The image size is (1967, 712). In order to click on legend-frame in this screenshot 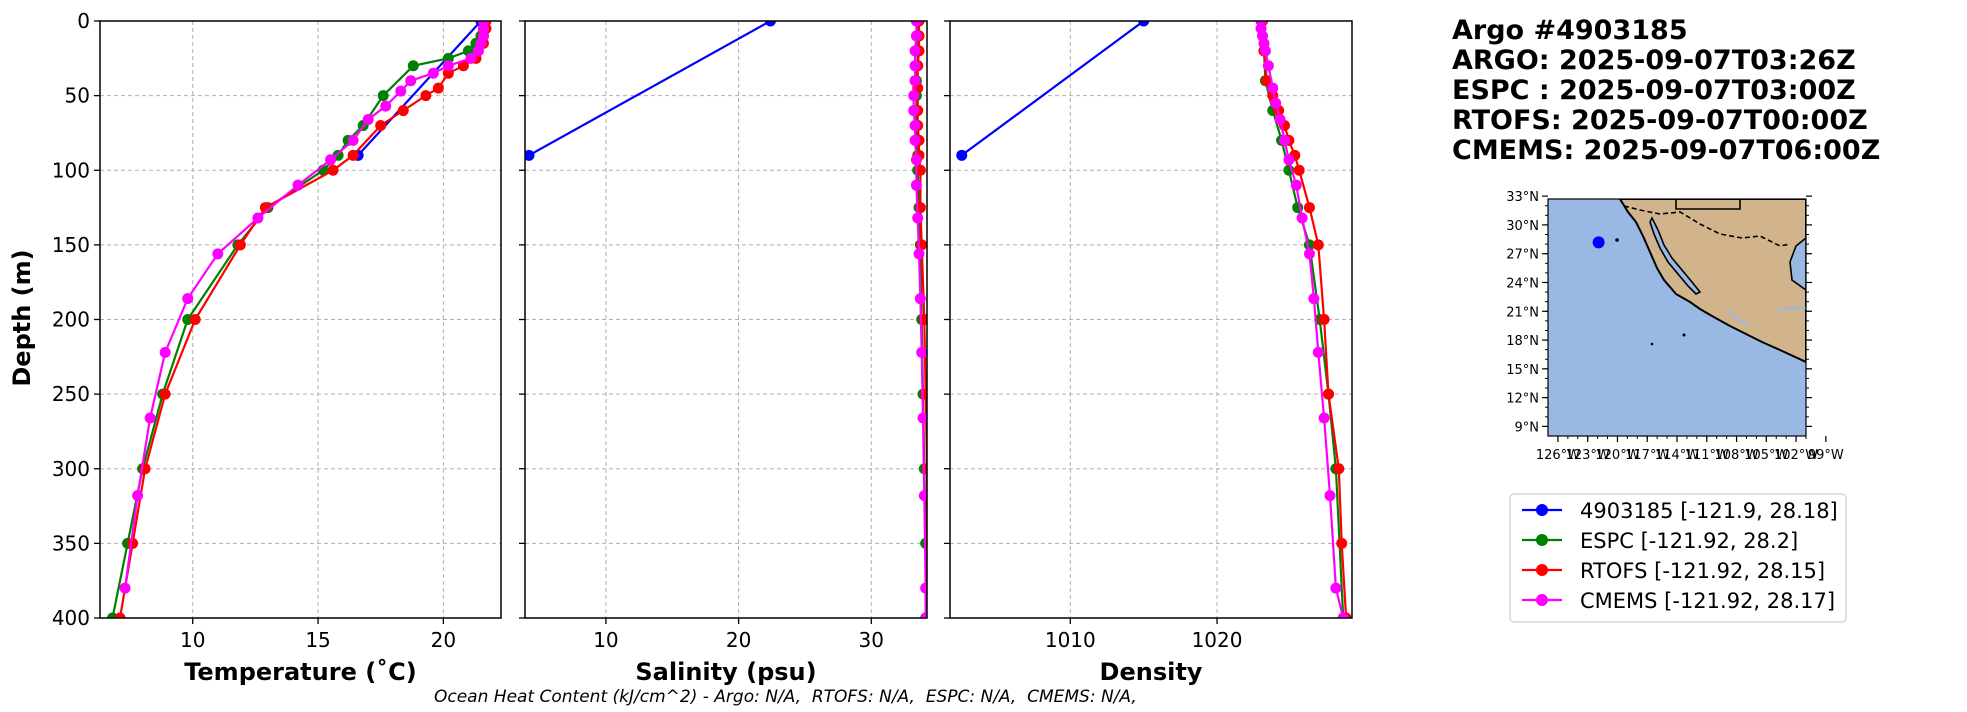, I will do `click(1678, 558)`.